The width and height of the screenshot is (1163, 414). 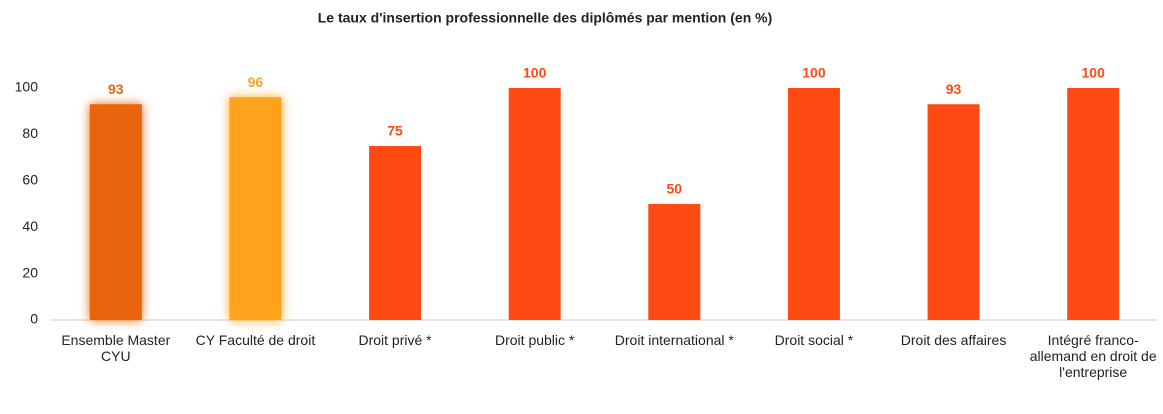 What do you see at coordinates (30, 226) in the screenshot?
I see `y-tick-label: 40` at bounding box center [30, 226].